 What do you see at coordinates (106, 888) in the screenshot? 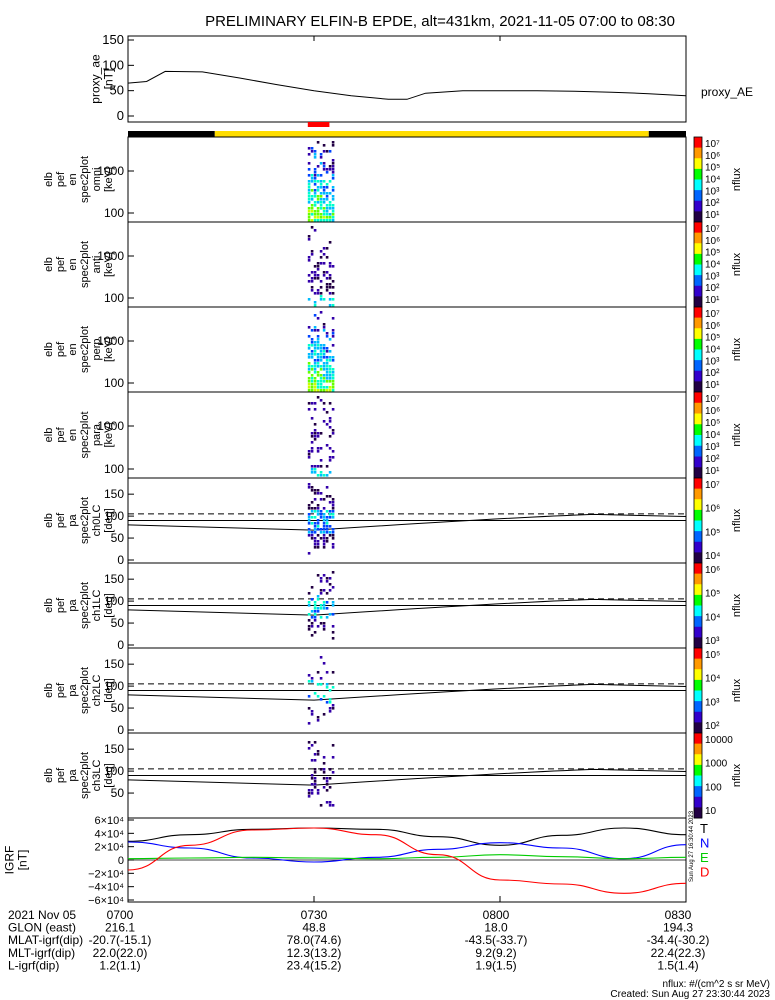
I see `y-tick-label: −4×10⁴` at bounding box center [106, 888].